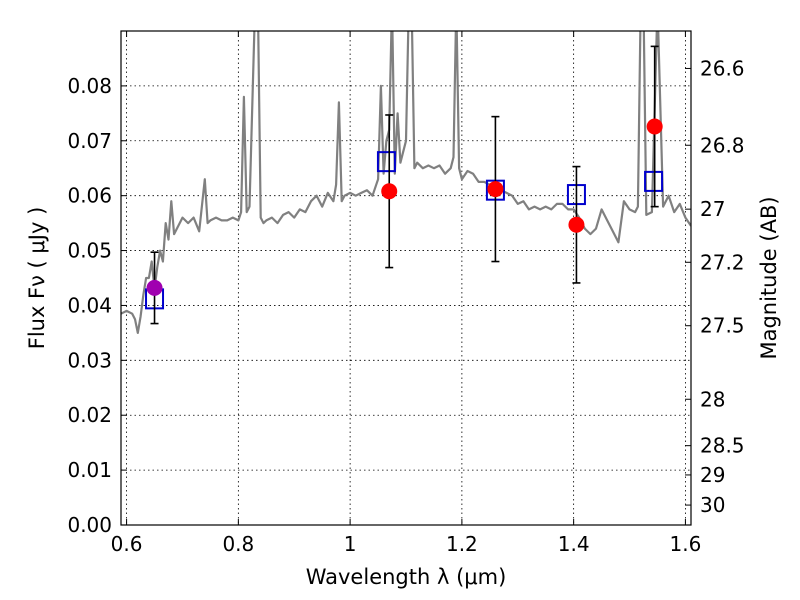  I want to click on y-tick-label: 0.01, so click(89, 470).